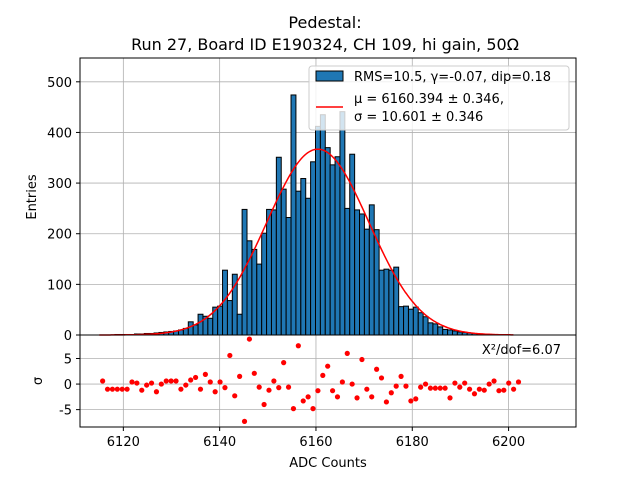 The width and height of the screenshot is (640, 484). I want to click on legend-histogram-swatch, so click(329, 76).